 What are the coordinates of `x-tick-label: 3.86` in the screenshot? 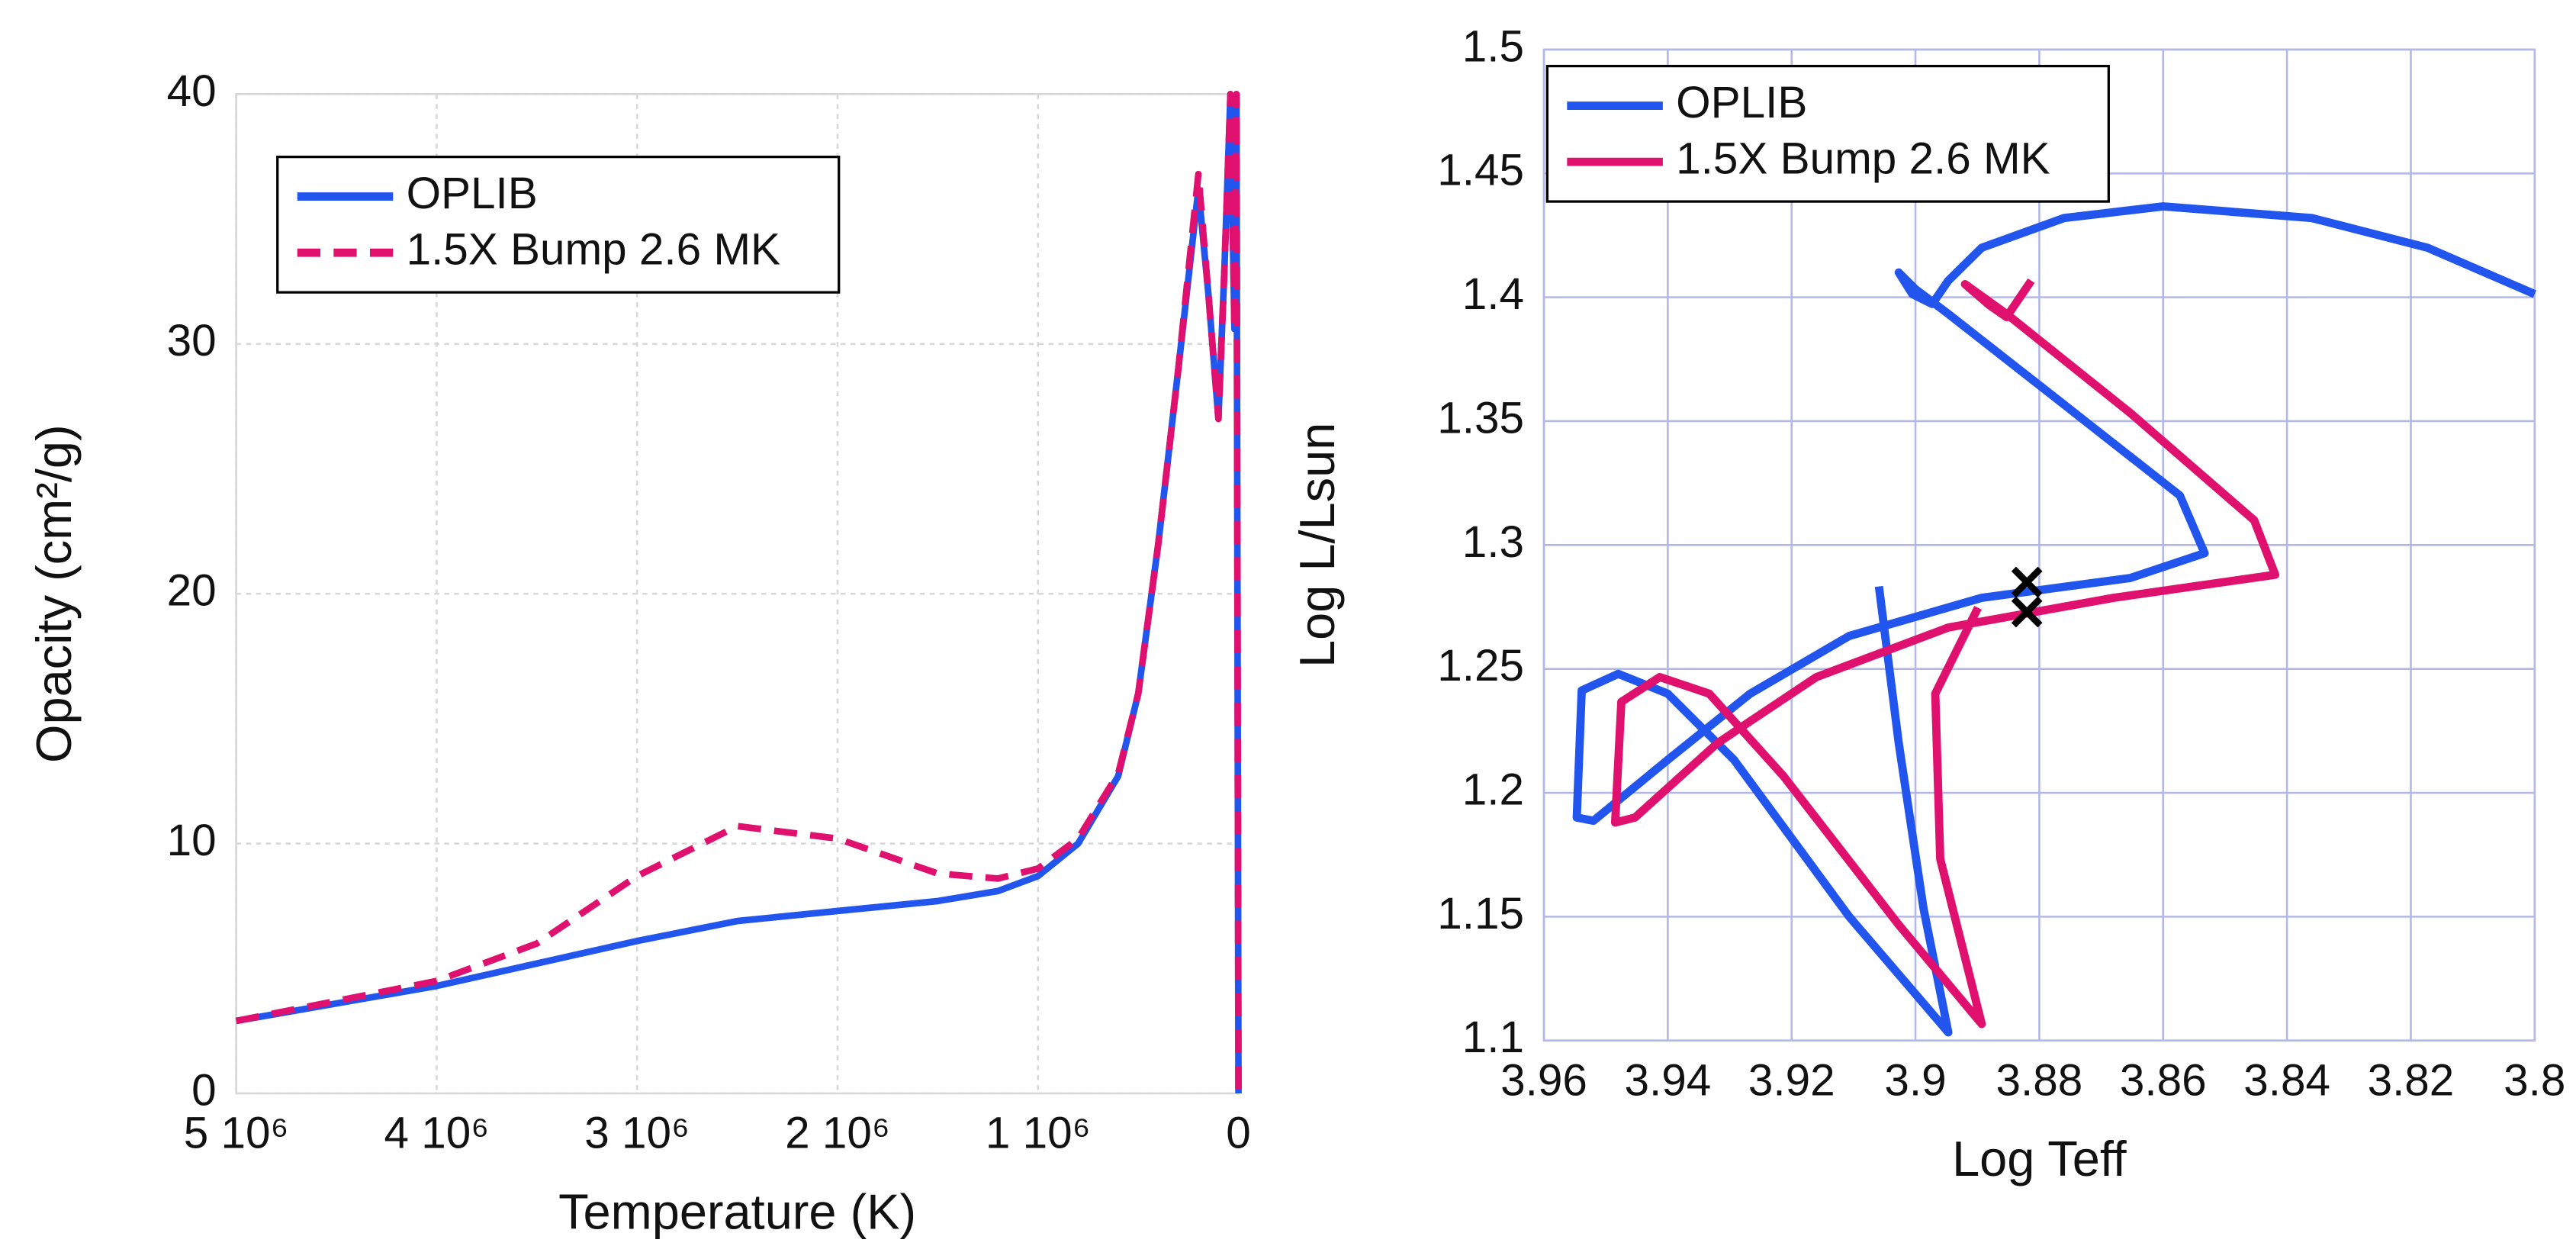 It's located at (2163, 1080).